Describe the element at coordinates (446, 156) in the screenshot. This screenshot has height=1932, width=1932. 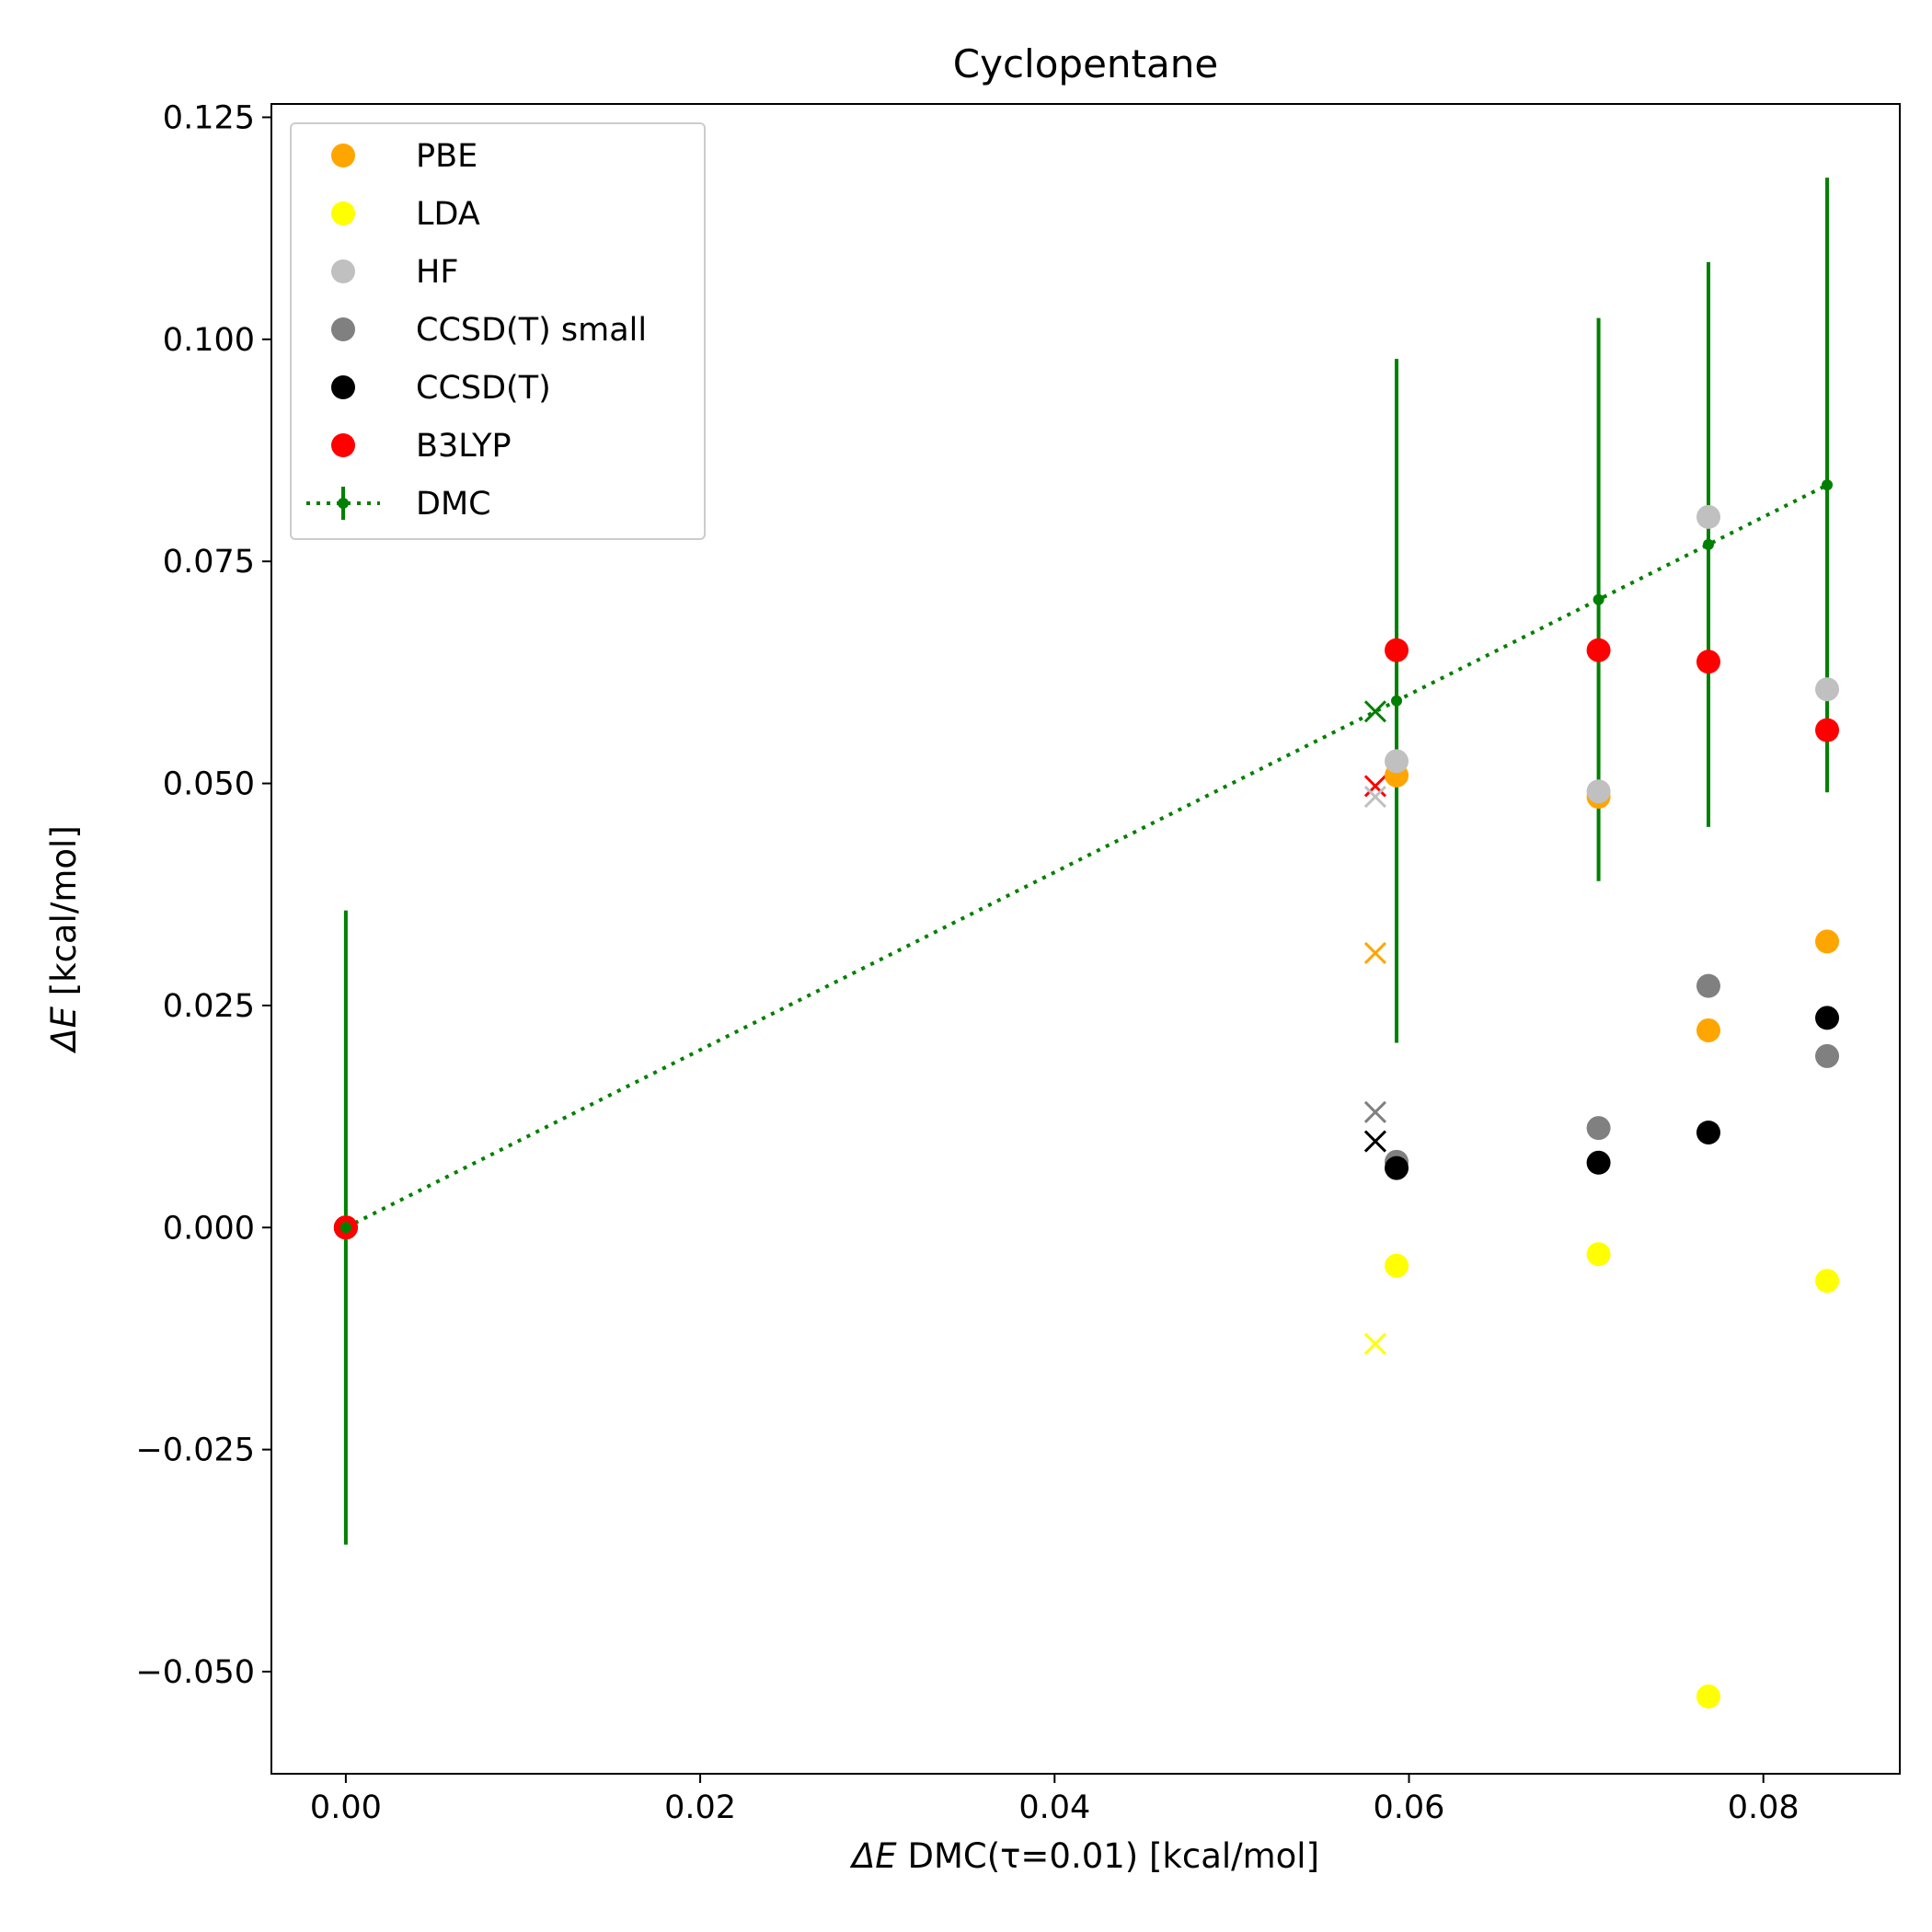
I see `legend-label: PBE` at that location.